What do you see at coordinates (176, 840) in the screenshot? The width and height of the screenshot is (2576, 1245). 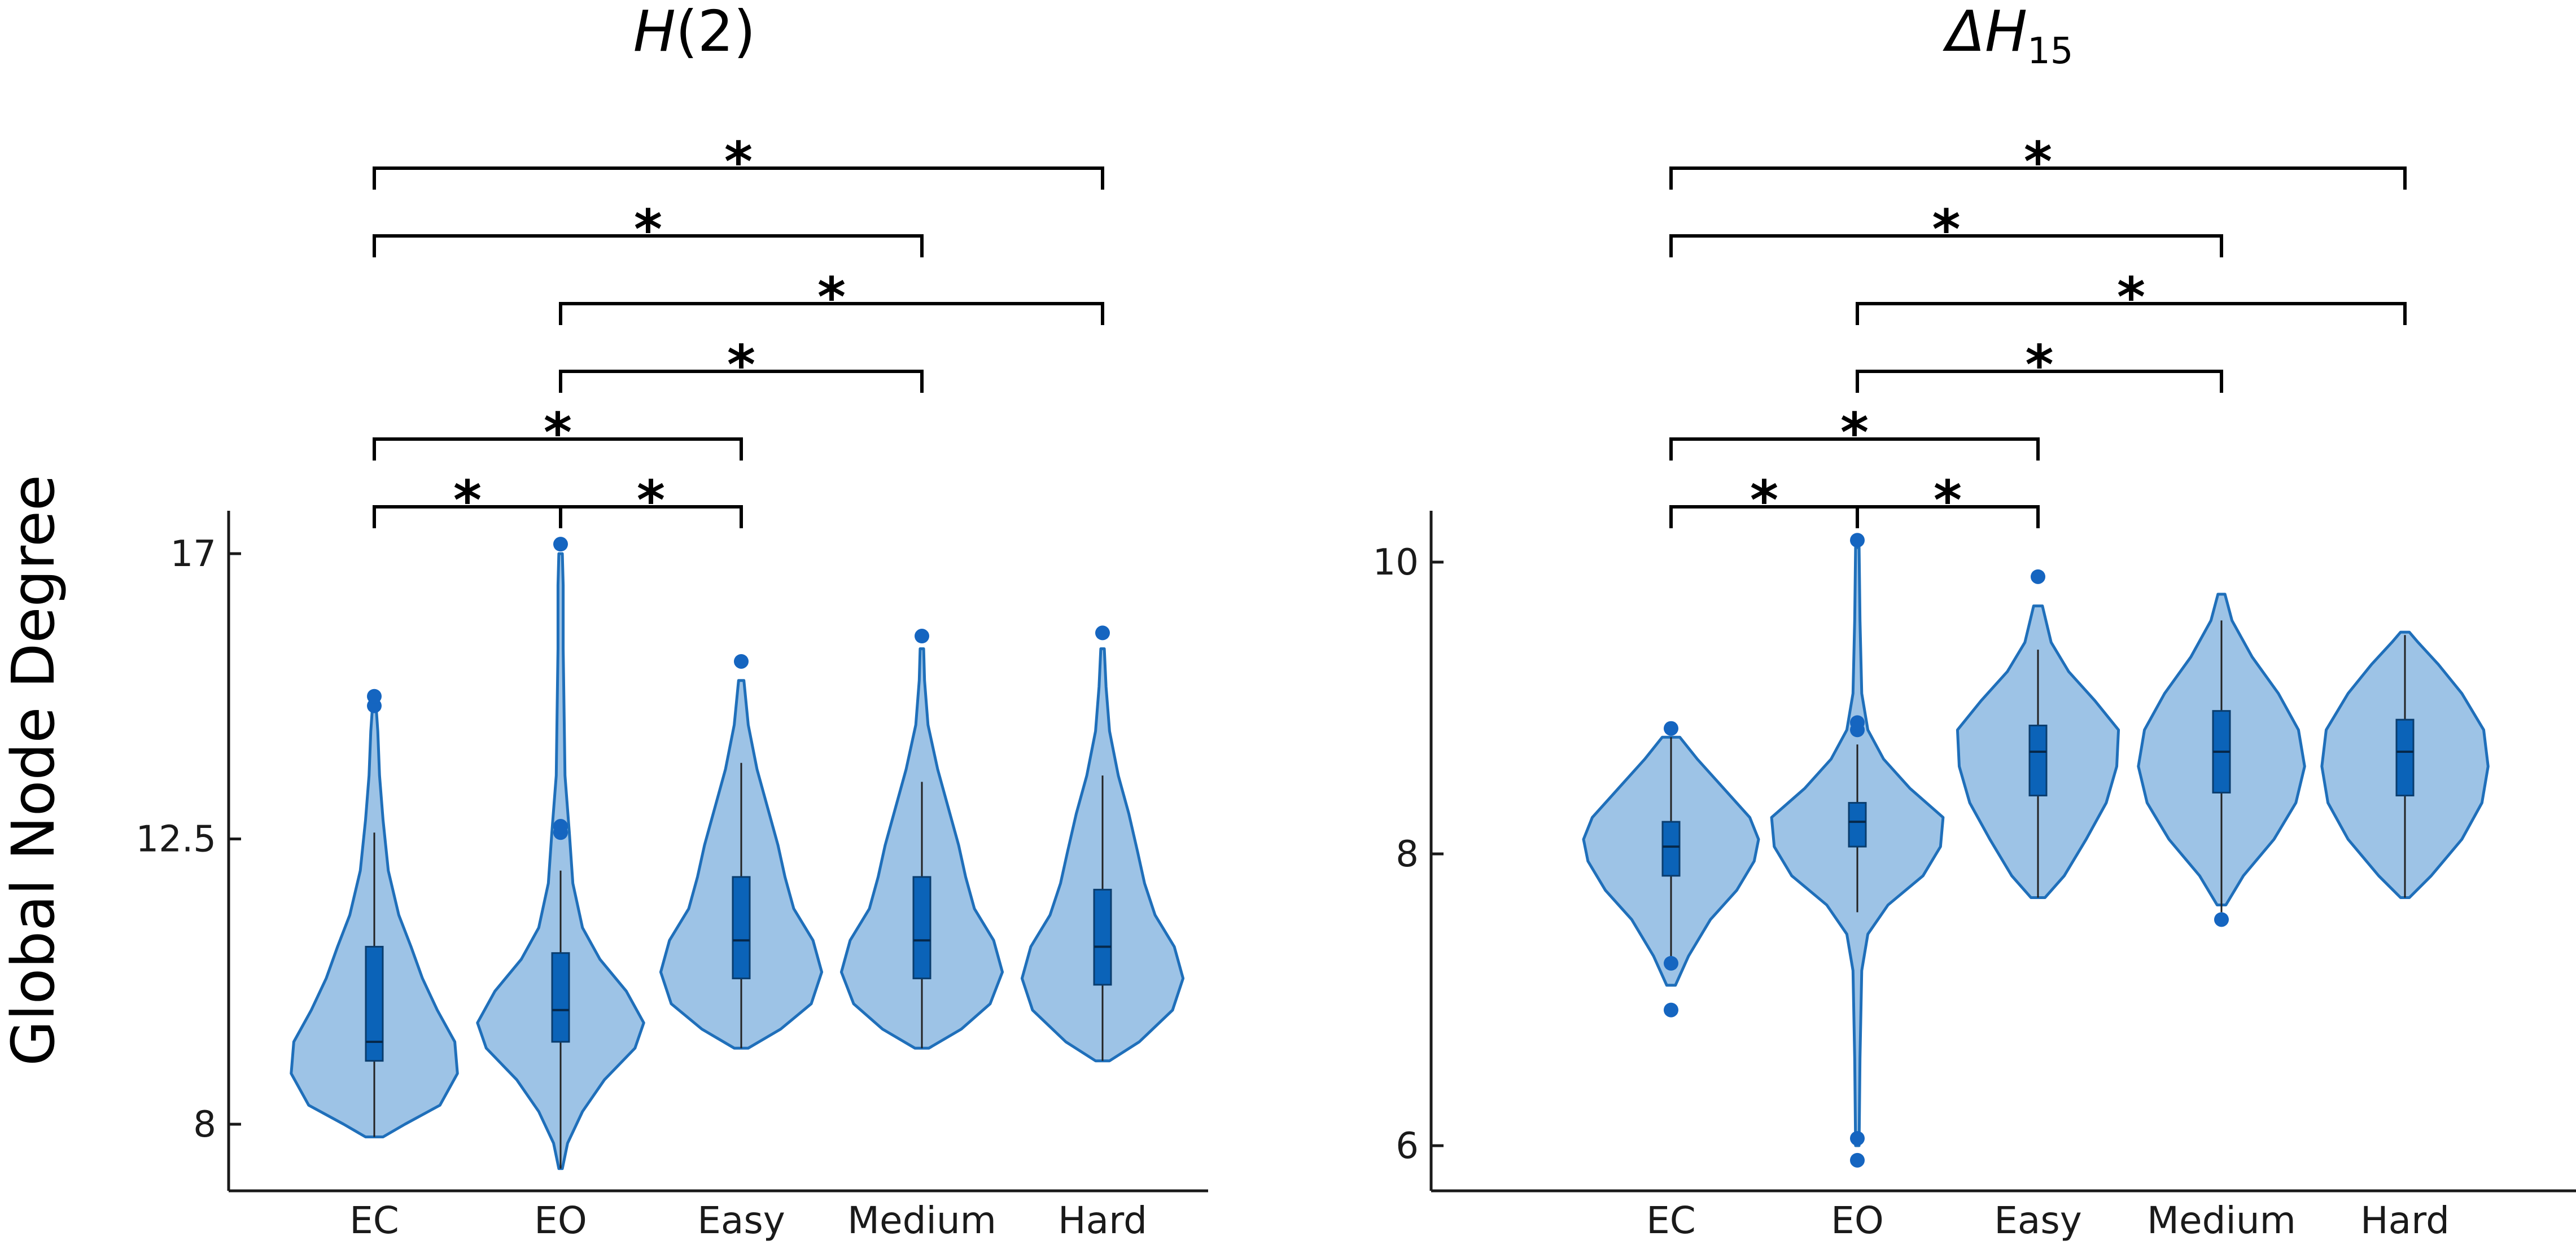 I see `y-tick-label: 12.5` at bounding box center [176, 840].